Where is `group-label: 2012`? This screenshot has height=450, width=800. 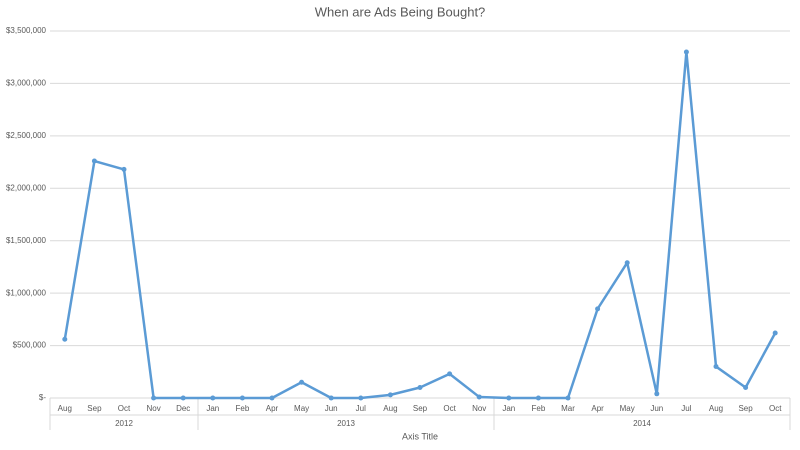 group-label: 2012 is located at coordinates (124, 423).